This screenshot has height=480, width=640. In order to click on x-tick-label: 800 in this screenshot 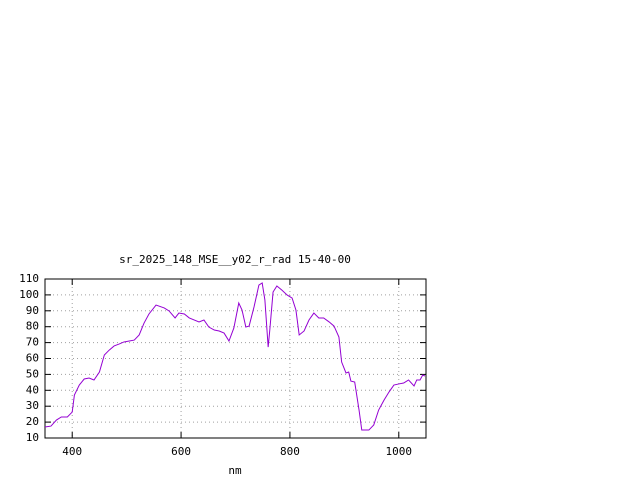, I will do `click(290, 451)`.